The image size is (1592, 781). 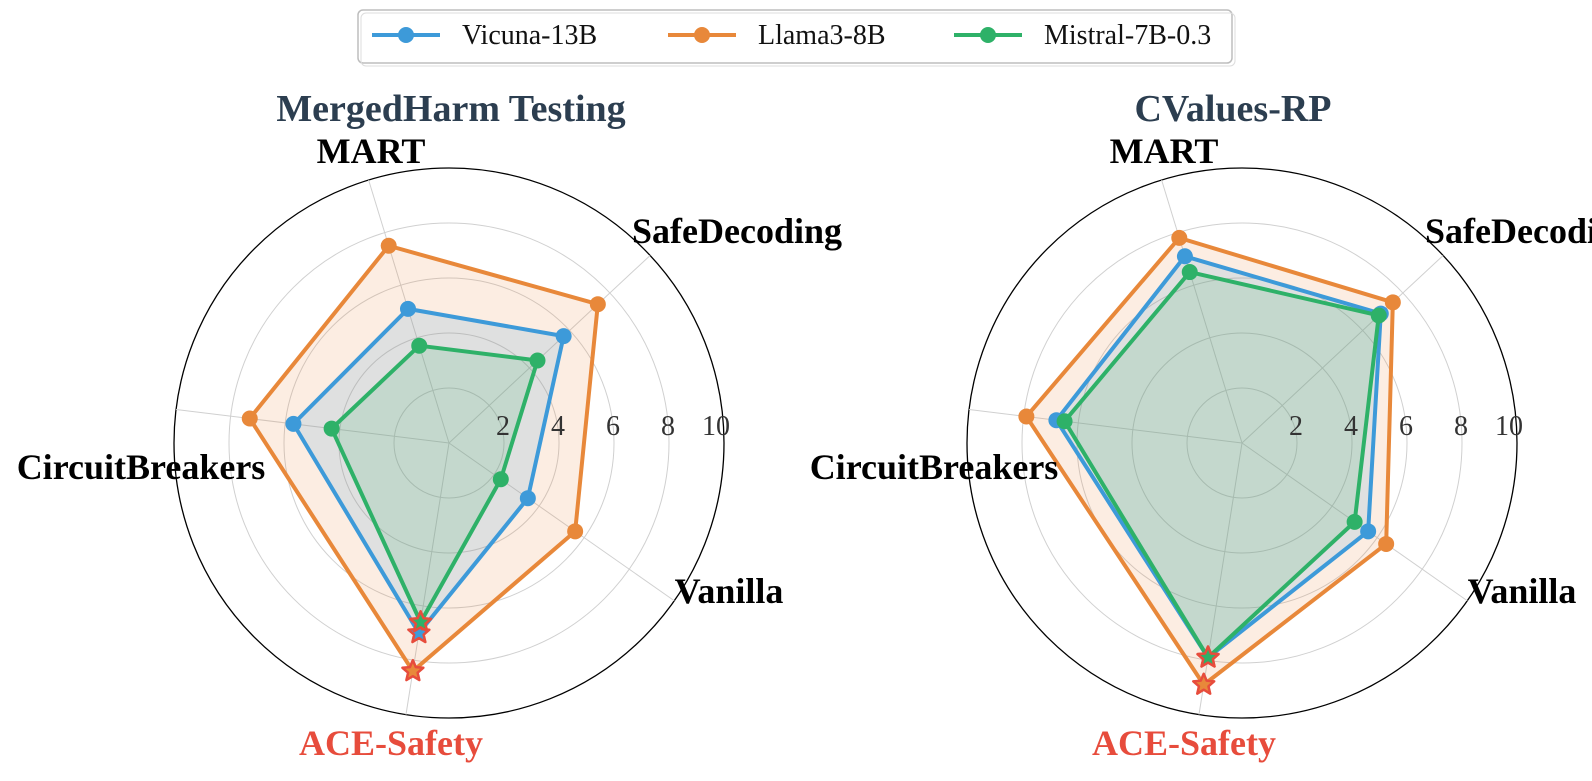 I want to click on legend-label: Vicuna-13B, so click(x=529, y=35).